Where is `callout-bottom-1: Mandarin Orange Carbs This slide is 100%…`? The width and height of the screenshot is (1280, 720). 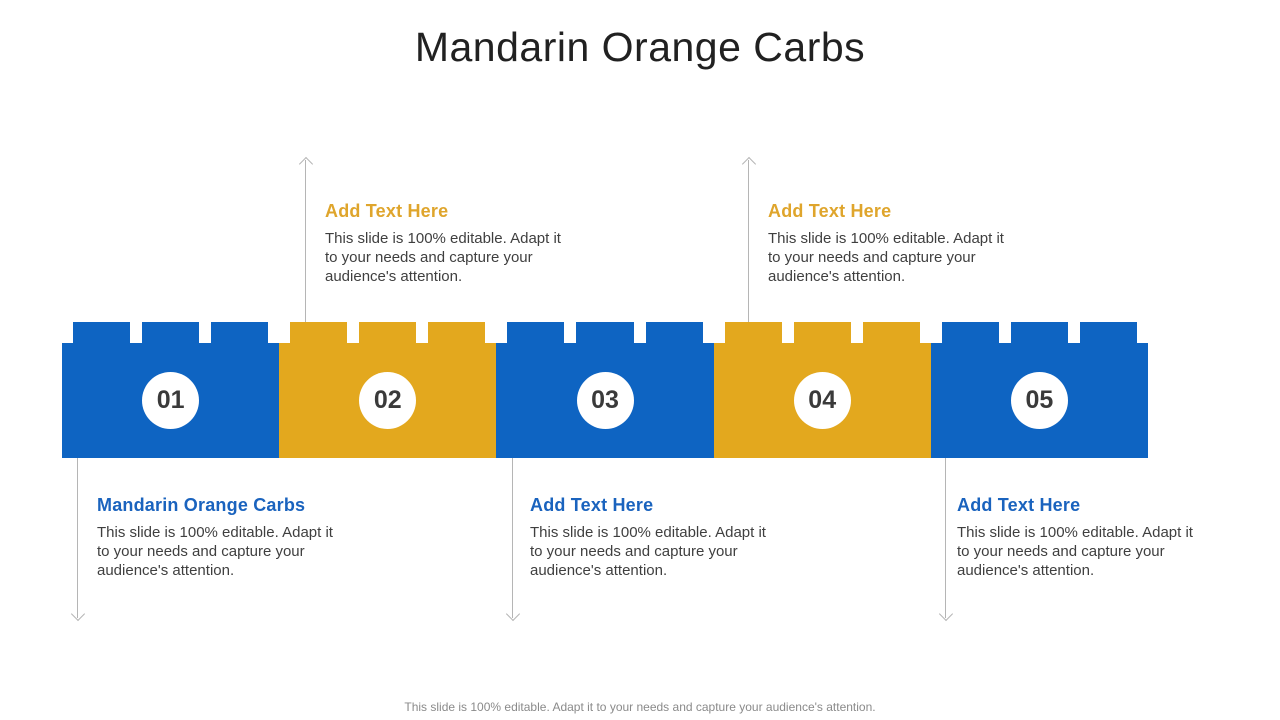
callout-bottom-1: Mandarin Orange Carbs This slide is 100%… is located at coordinates (222, 537).